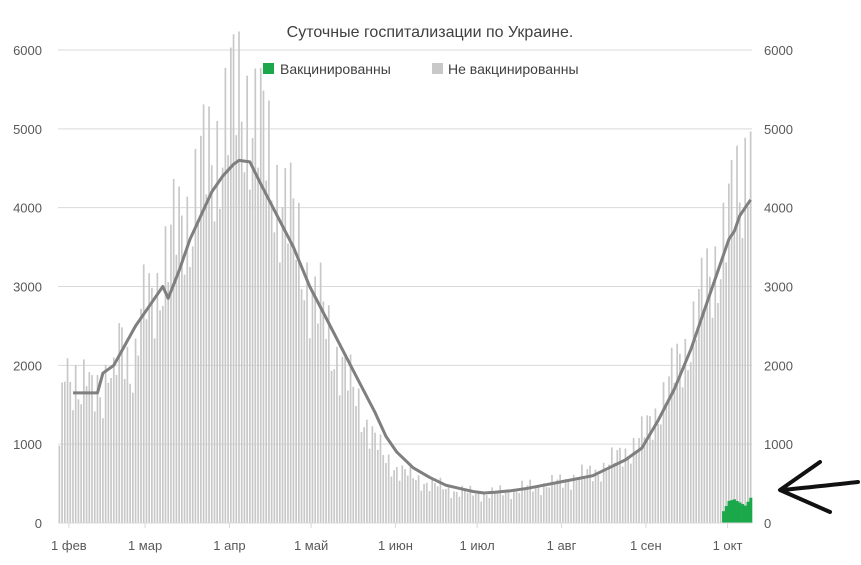 This screenshot has width=861, height=565. I want to click on x-tick-label: 1 окт, so click(728, 545).